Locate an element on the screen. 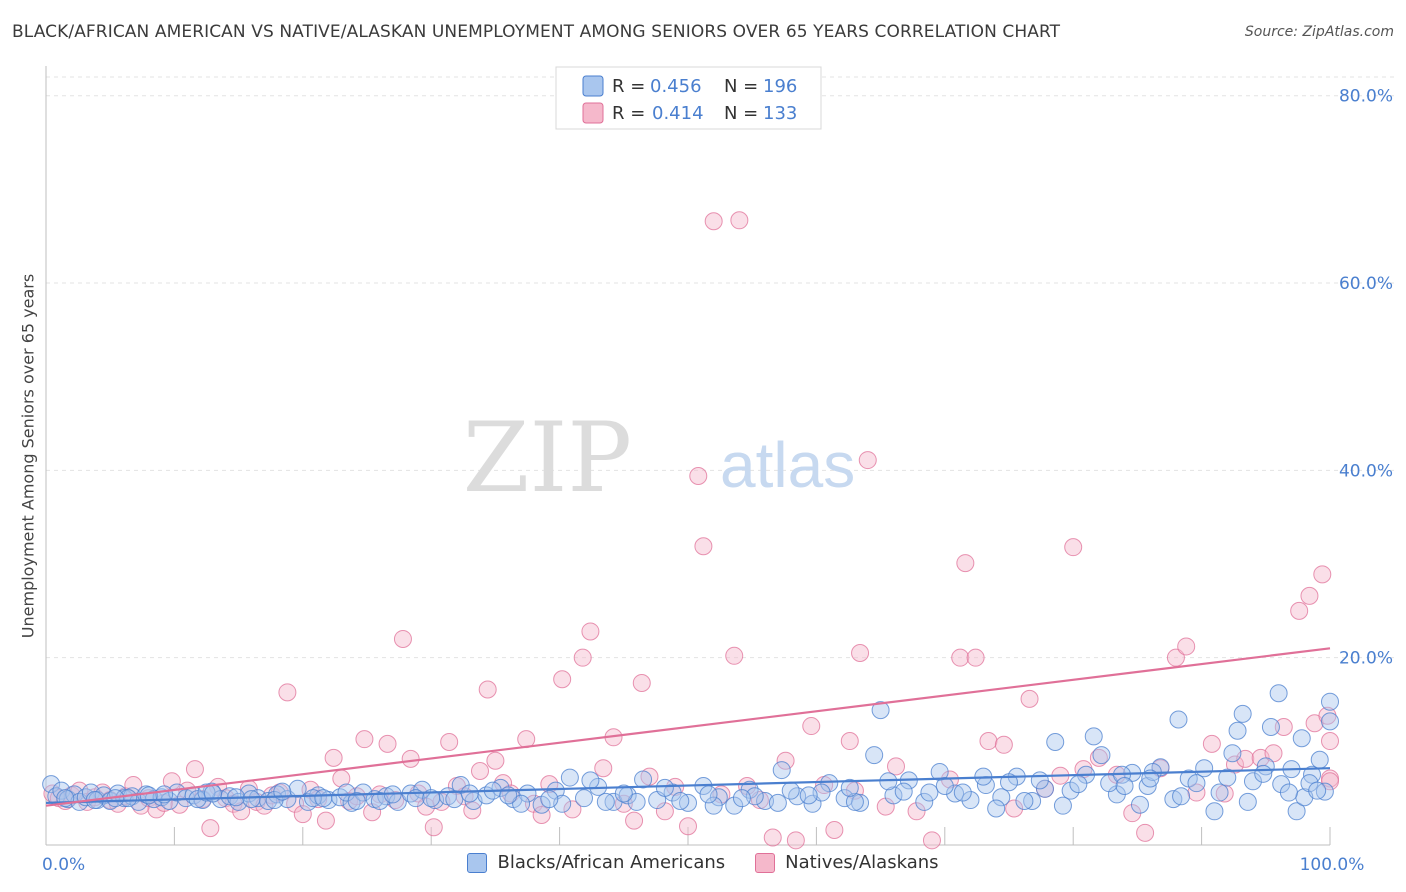 This screenshot has height=892, width=1406. trend-line-blacks is located at coordinates (688, 785).